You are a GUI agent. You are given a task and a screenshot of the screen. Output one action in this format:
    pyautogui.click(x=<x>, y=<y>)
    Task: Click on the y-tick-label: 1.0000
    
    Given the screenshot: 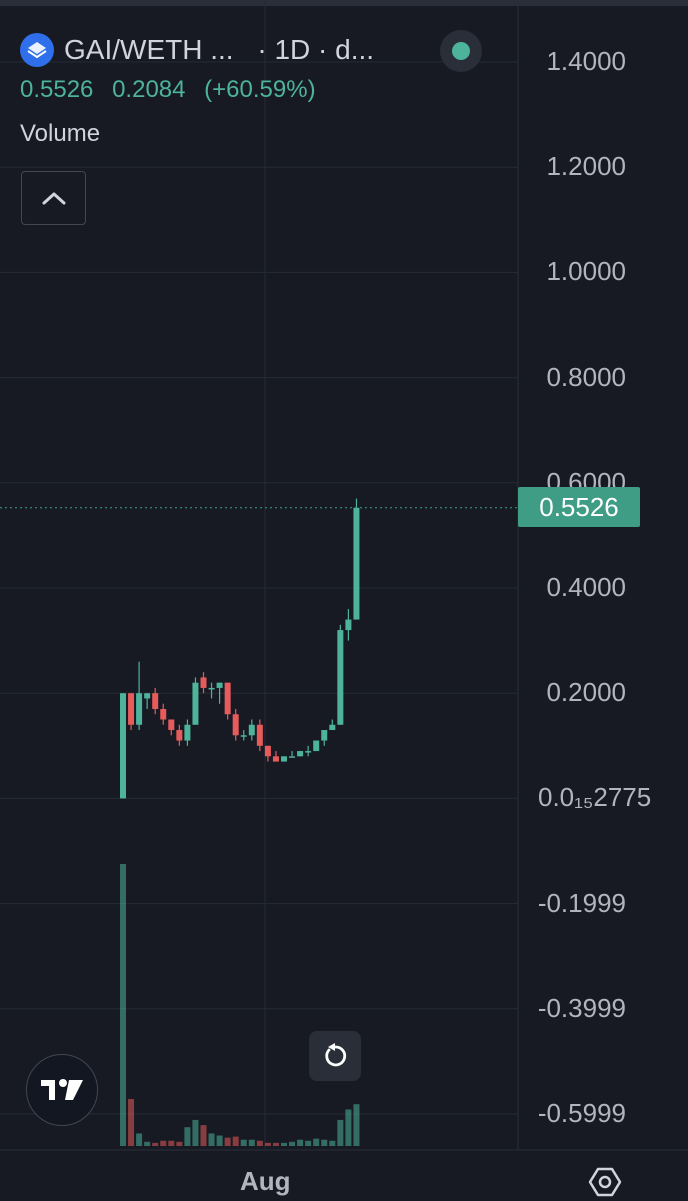 What is the action you would take?
    pyautogui.click(x=586, y=271)
    